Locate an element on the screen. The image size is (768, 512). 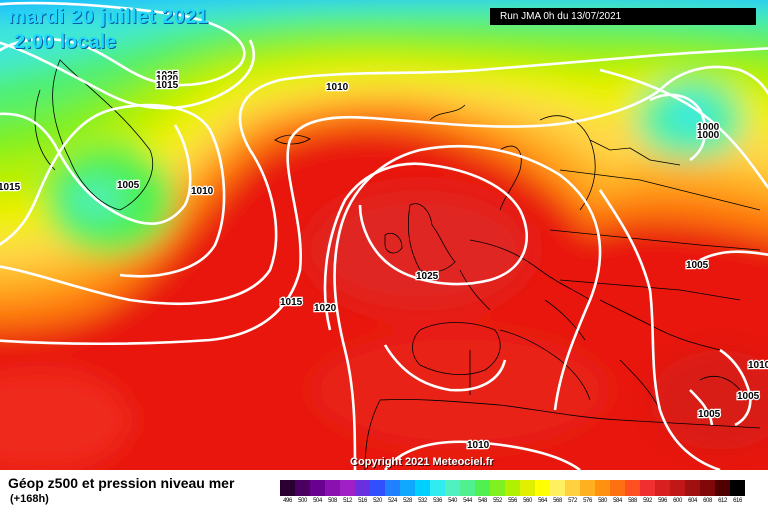
color-scale-value: 548 is located at coordinates (482, 501).